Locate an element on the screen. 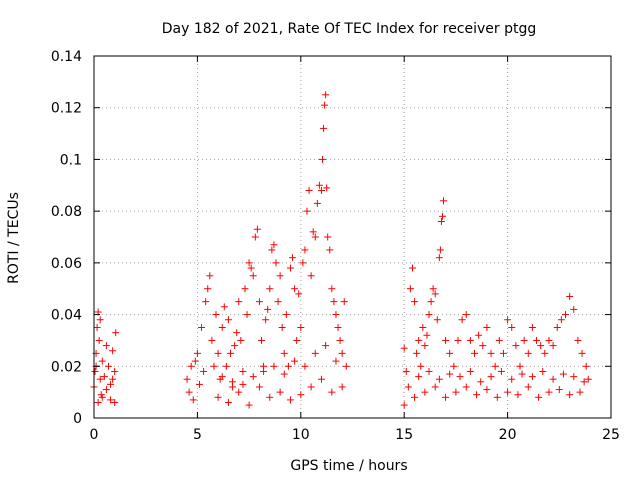 Image resolution: width=640 pixels, height=480 pixels. y-tick-label: 0.02 is located at coordinates (66, 367).